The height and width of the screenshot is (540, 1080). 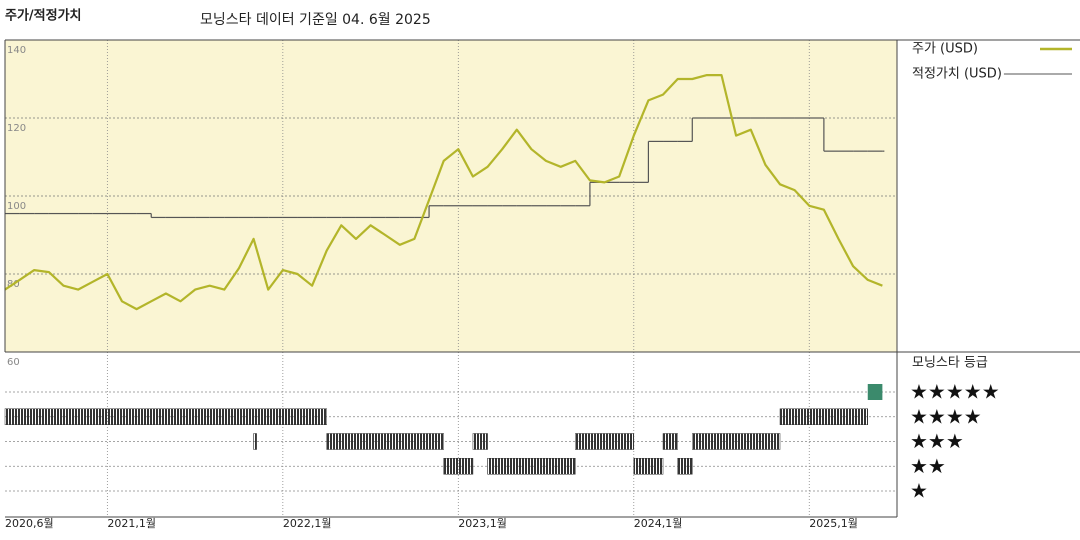 What do you see at coordinates (946, 416) in the screenshot?
I see `rating-label: ★★★★` at bounding box center [946, 416].